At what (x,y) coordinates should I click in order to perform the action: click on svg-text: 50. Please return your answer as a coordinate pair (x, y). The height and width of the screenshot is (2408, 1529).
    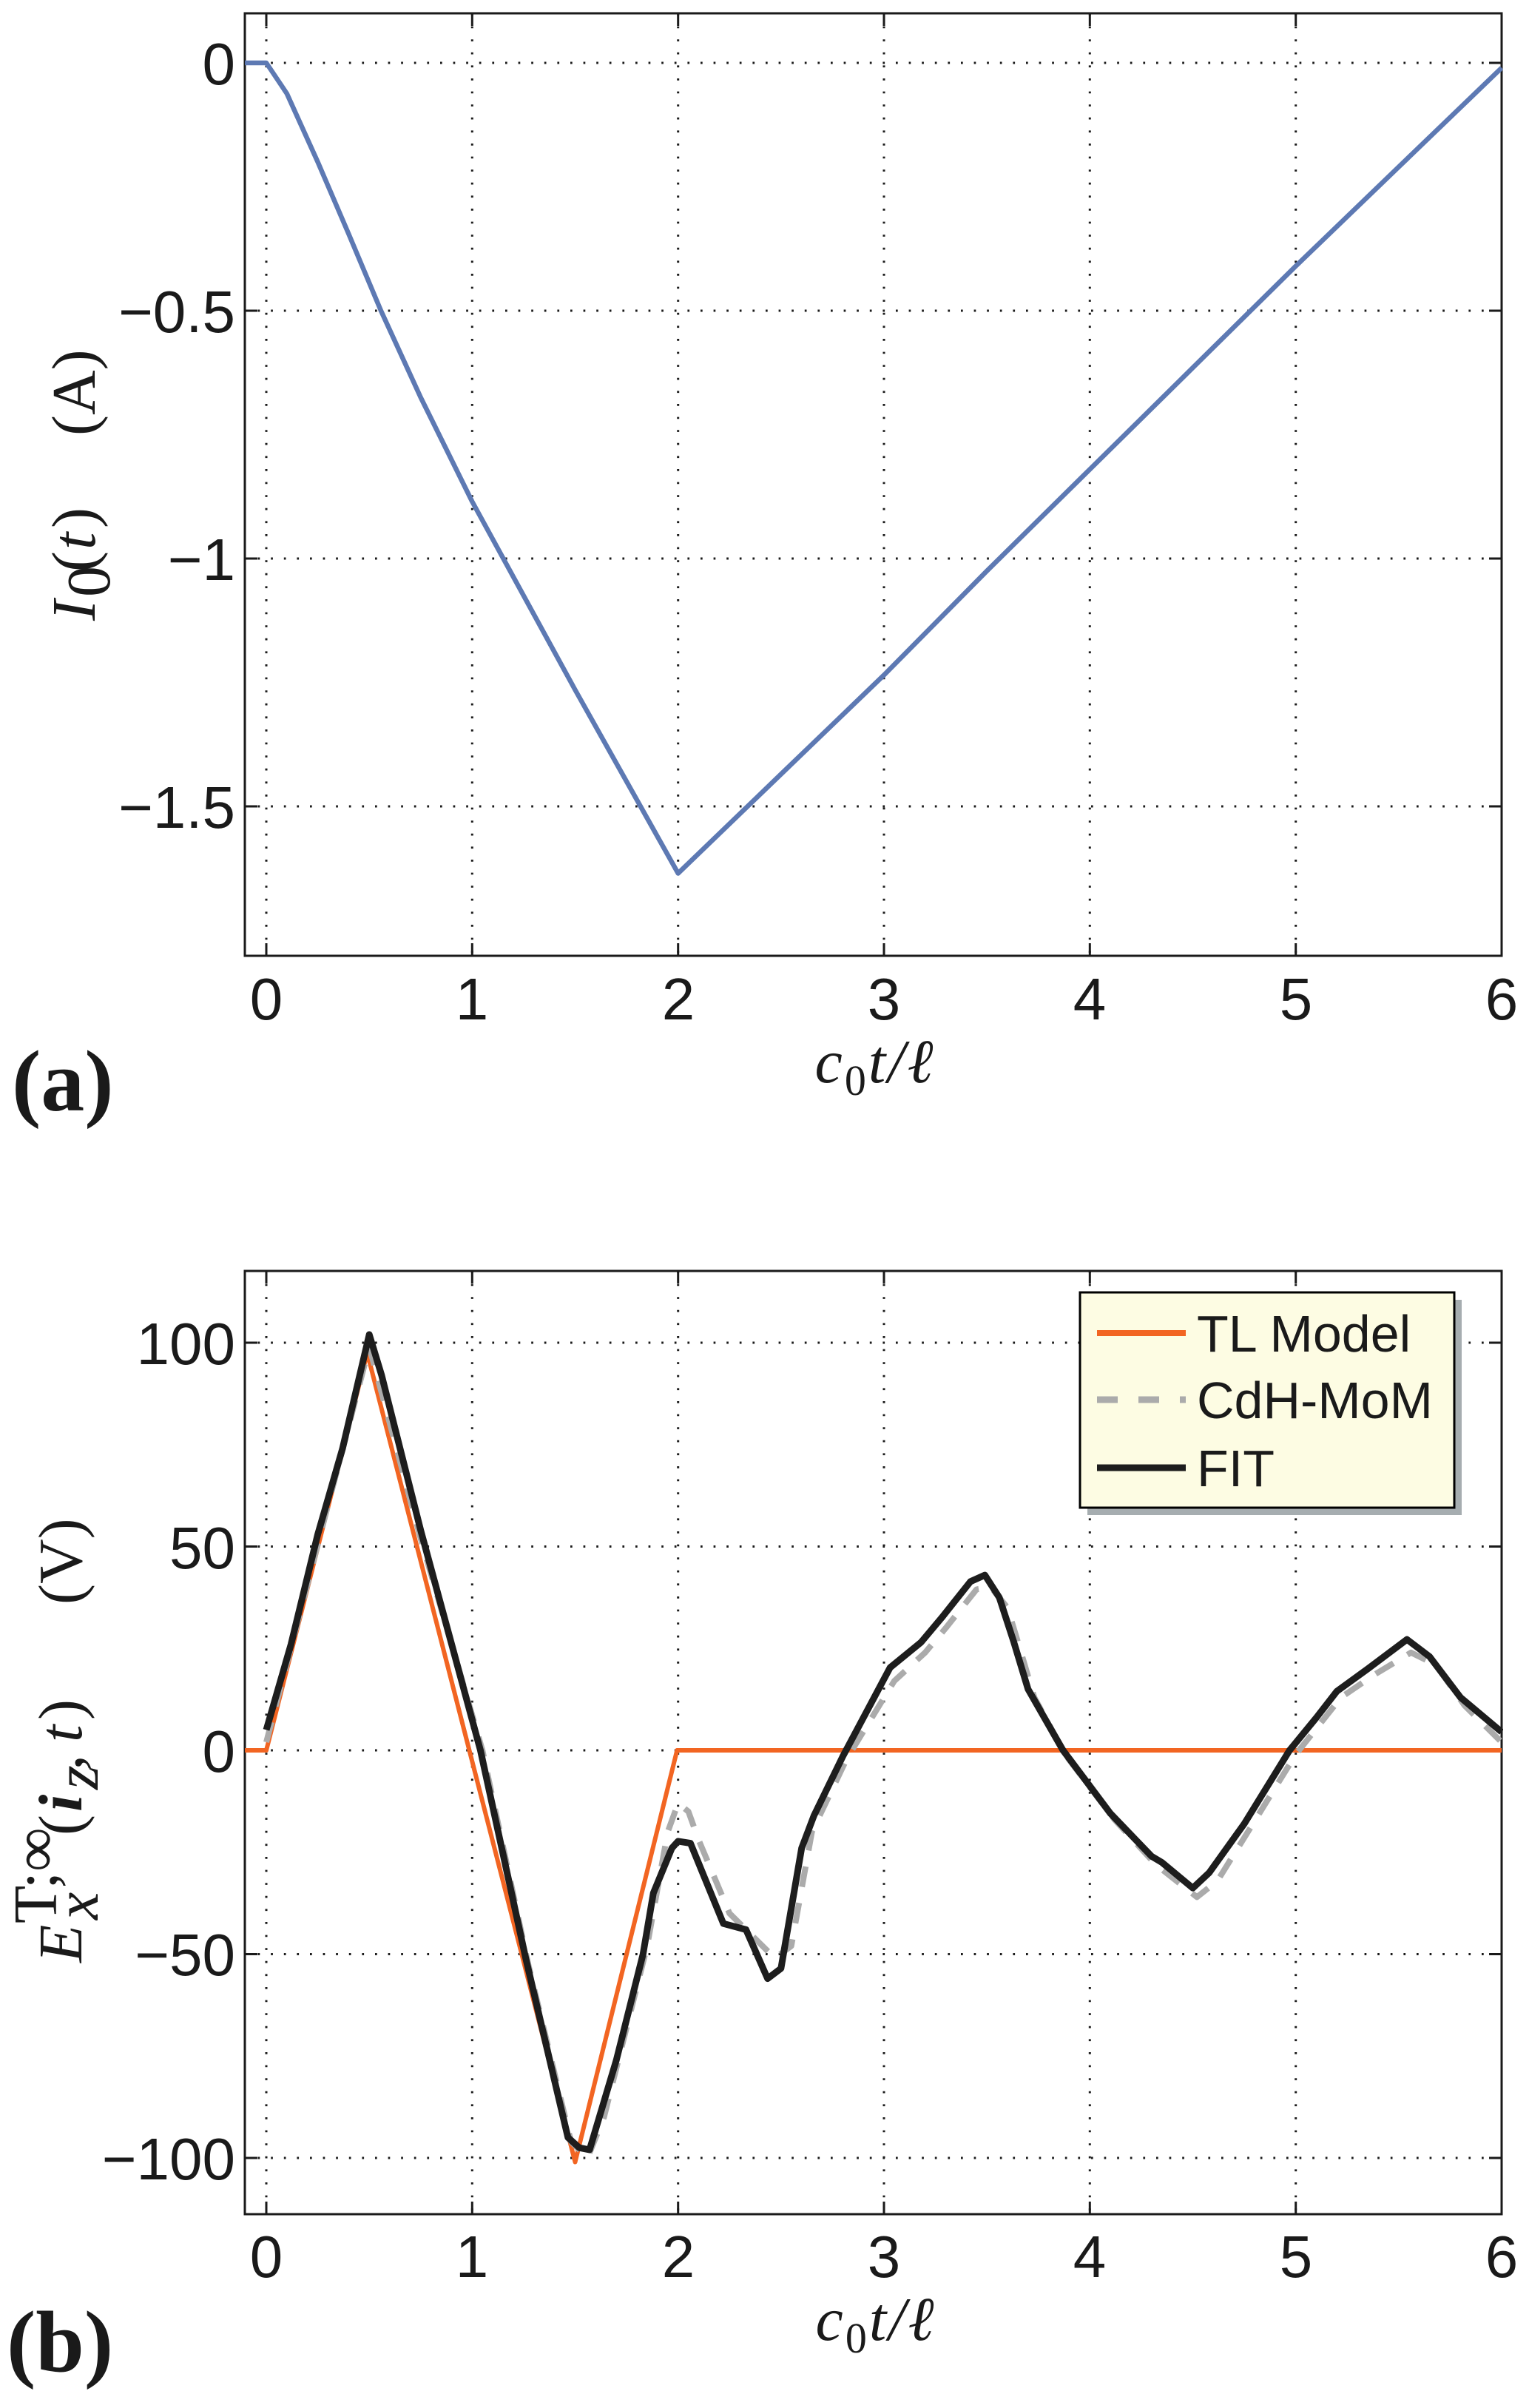
    Looking at the image, I should click on (202, 1548).